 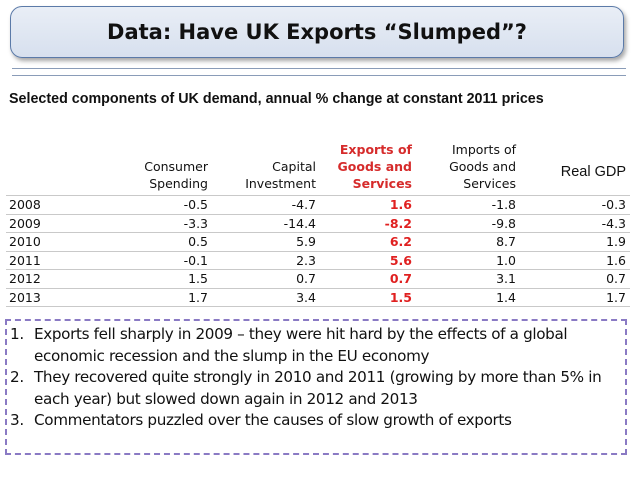 What do you see at coordinates (153, 297) in the screenshot?
I see `cell-consumer-spending: 1.7` at bounding box center [153, 297].